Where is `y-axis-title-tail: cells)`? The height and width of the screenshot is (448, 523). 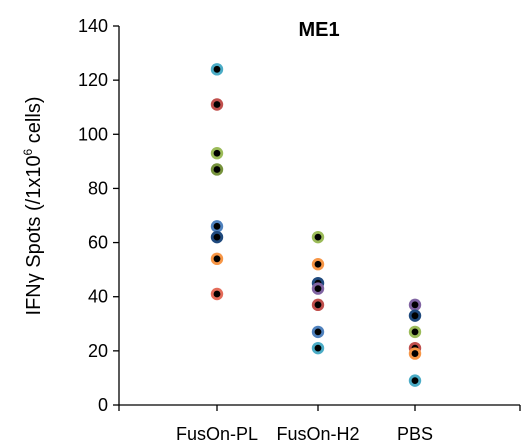 y-axis-title-tail: cells) is located at coordinates (34, 123).